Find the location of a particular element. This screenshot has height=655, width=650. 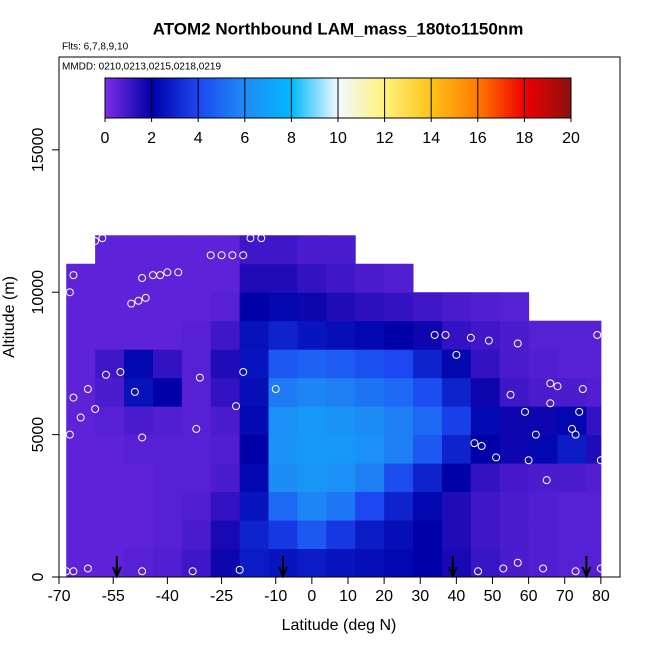

colorbar-tick-label: 4 is located at coordinates (198, 138).